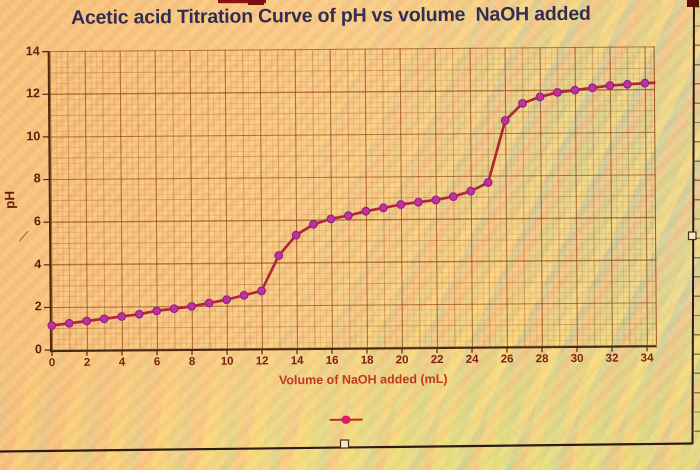 Image resolution: width=700 pixels, height=470 pixels. Describe the element at coordinates (23, 236) in the screenshot. I see `stray-pen-mark` at that location.